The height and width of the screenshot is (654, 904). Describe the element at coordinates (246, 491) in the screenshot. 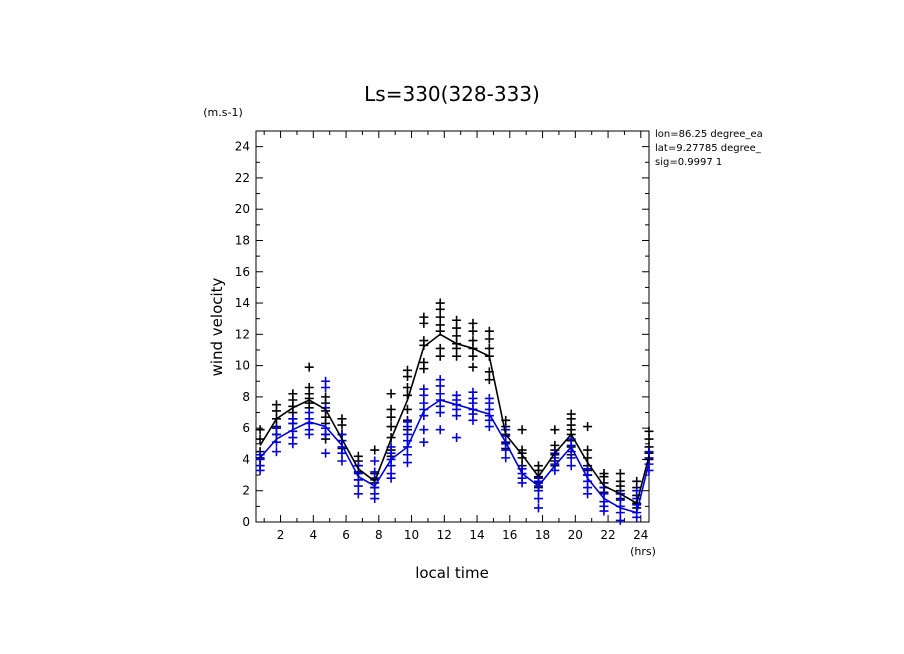

I see `y-tick-label: 2` at that location.